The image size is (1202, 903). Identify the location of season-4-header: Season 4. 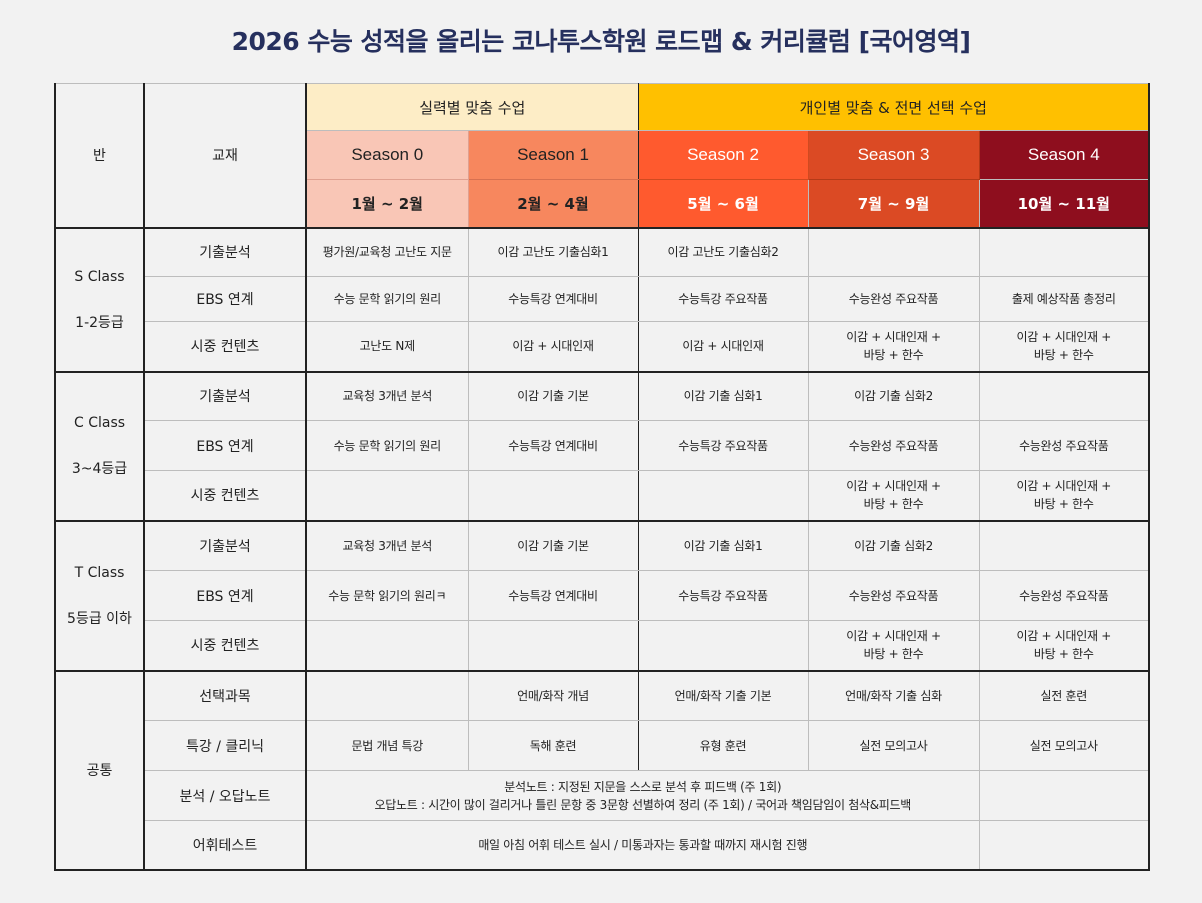
(1064, 155).